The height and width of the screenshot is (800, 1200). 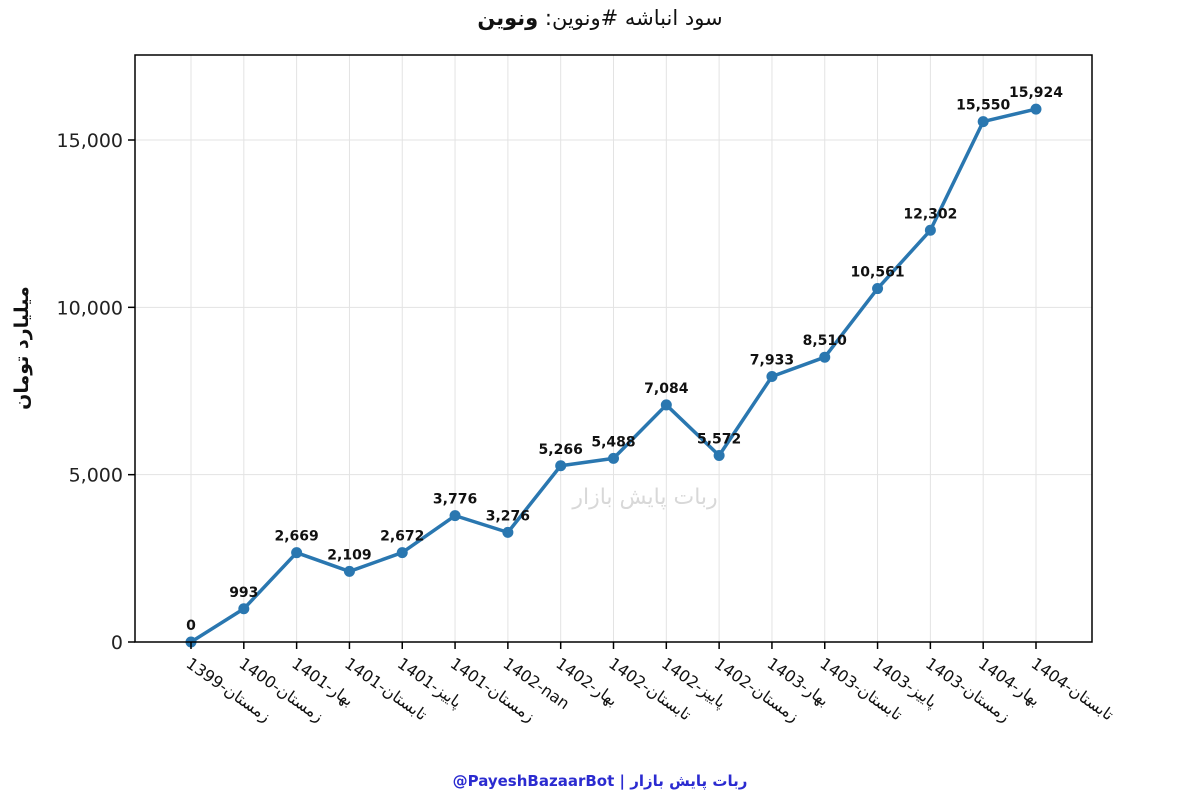 I want to click on data-label: 7,933, so click(x=772, y=361).